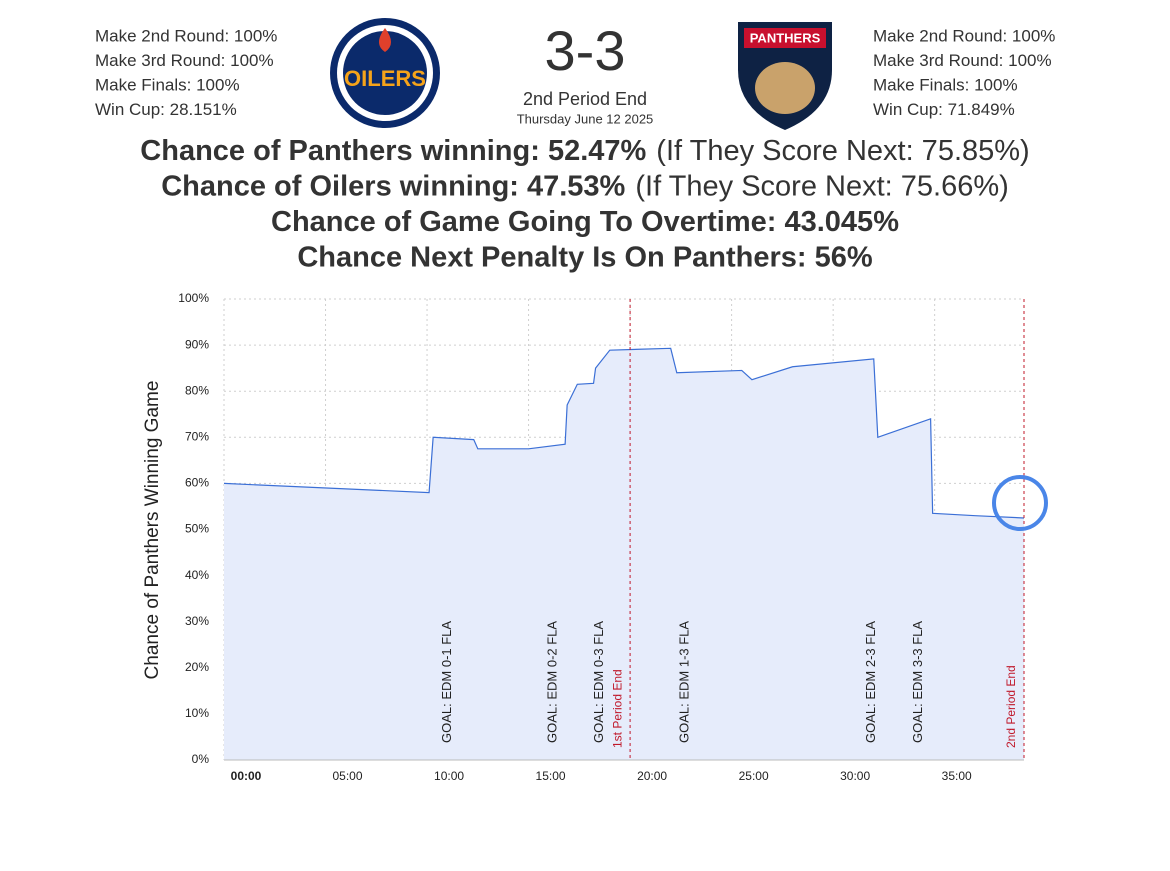 This screenshot has height=871, width=1170. Describe the element at coordinates (585, 118) in the screenshot. I see `date: Thursday June 12 2025` at that location.